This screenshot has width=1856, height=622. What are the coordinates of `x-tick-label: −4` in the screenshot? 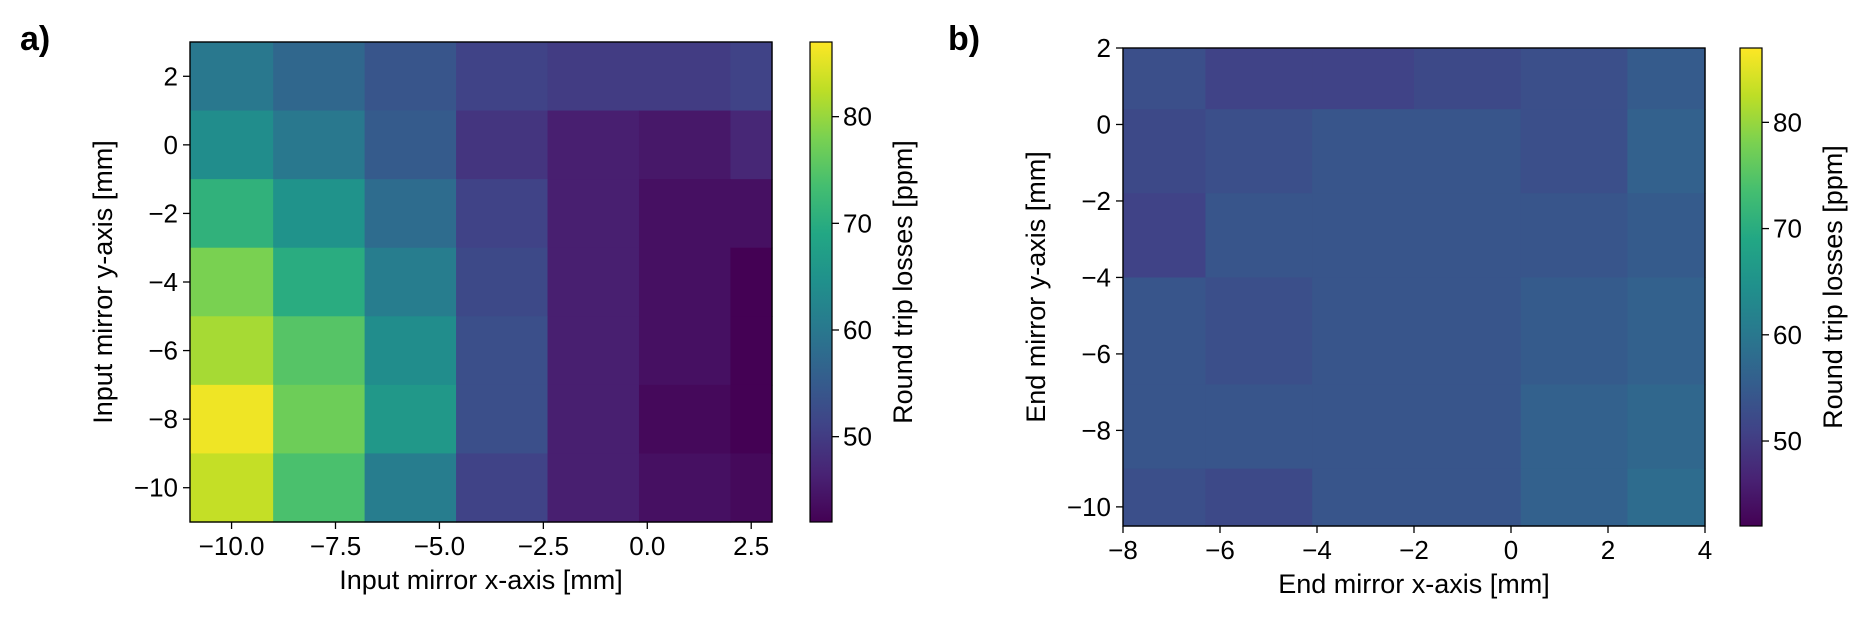 It's located at (1317, 550).